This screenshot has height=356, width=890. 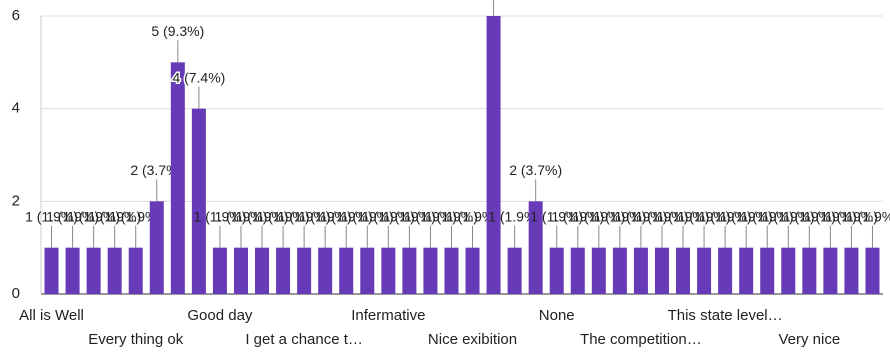 What do you see at coordinates (198, 77) in the screenshot?
I see `value-label: 4 (7.4%)` at bounding box center [198, 77].